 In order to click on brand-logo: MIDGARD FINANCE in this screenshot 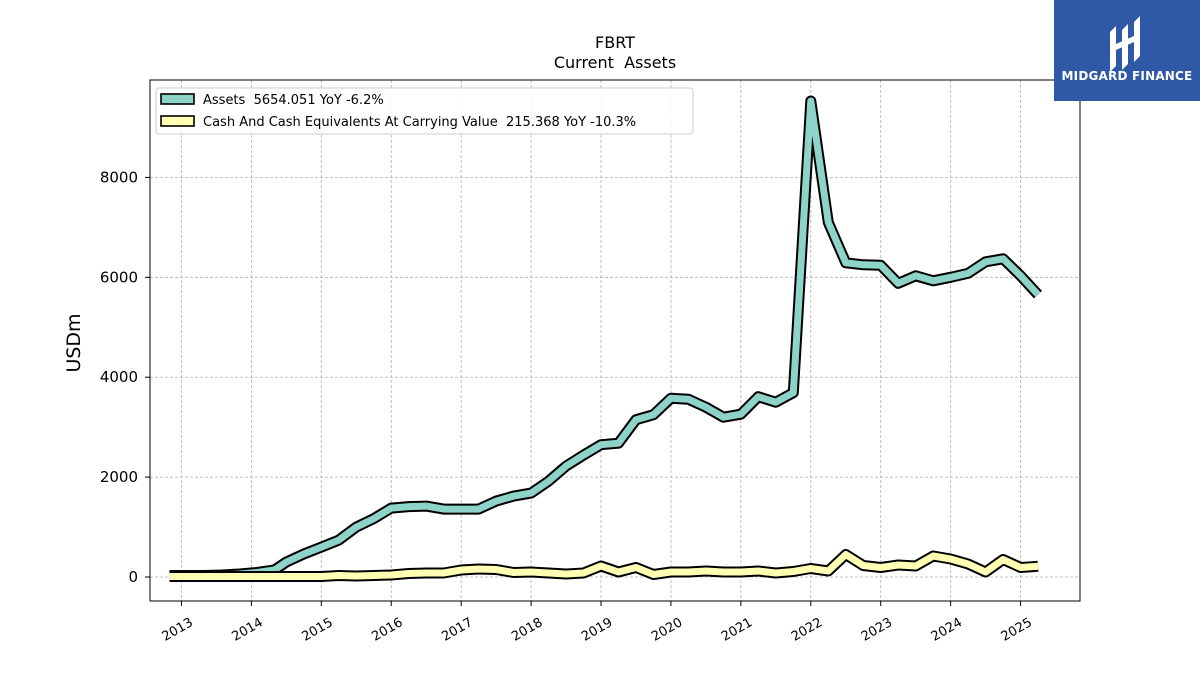, I will do `click(1127, 50)`.